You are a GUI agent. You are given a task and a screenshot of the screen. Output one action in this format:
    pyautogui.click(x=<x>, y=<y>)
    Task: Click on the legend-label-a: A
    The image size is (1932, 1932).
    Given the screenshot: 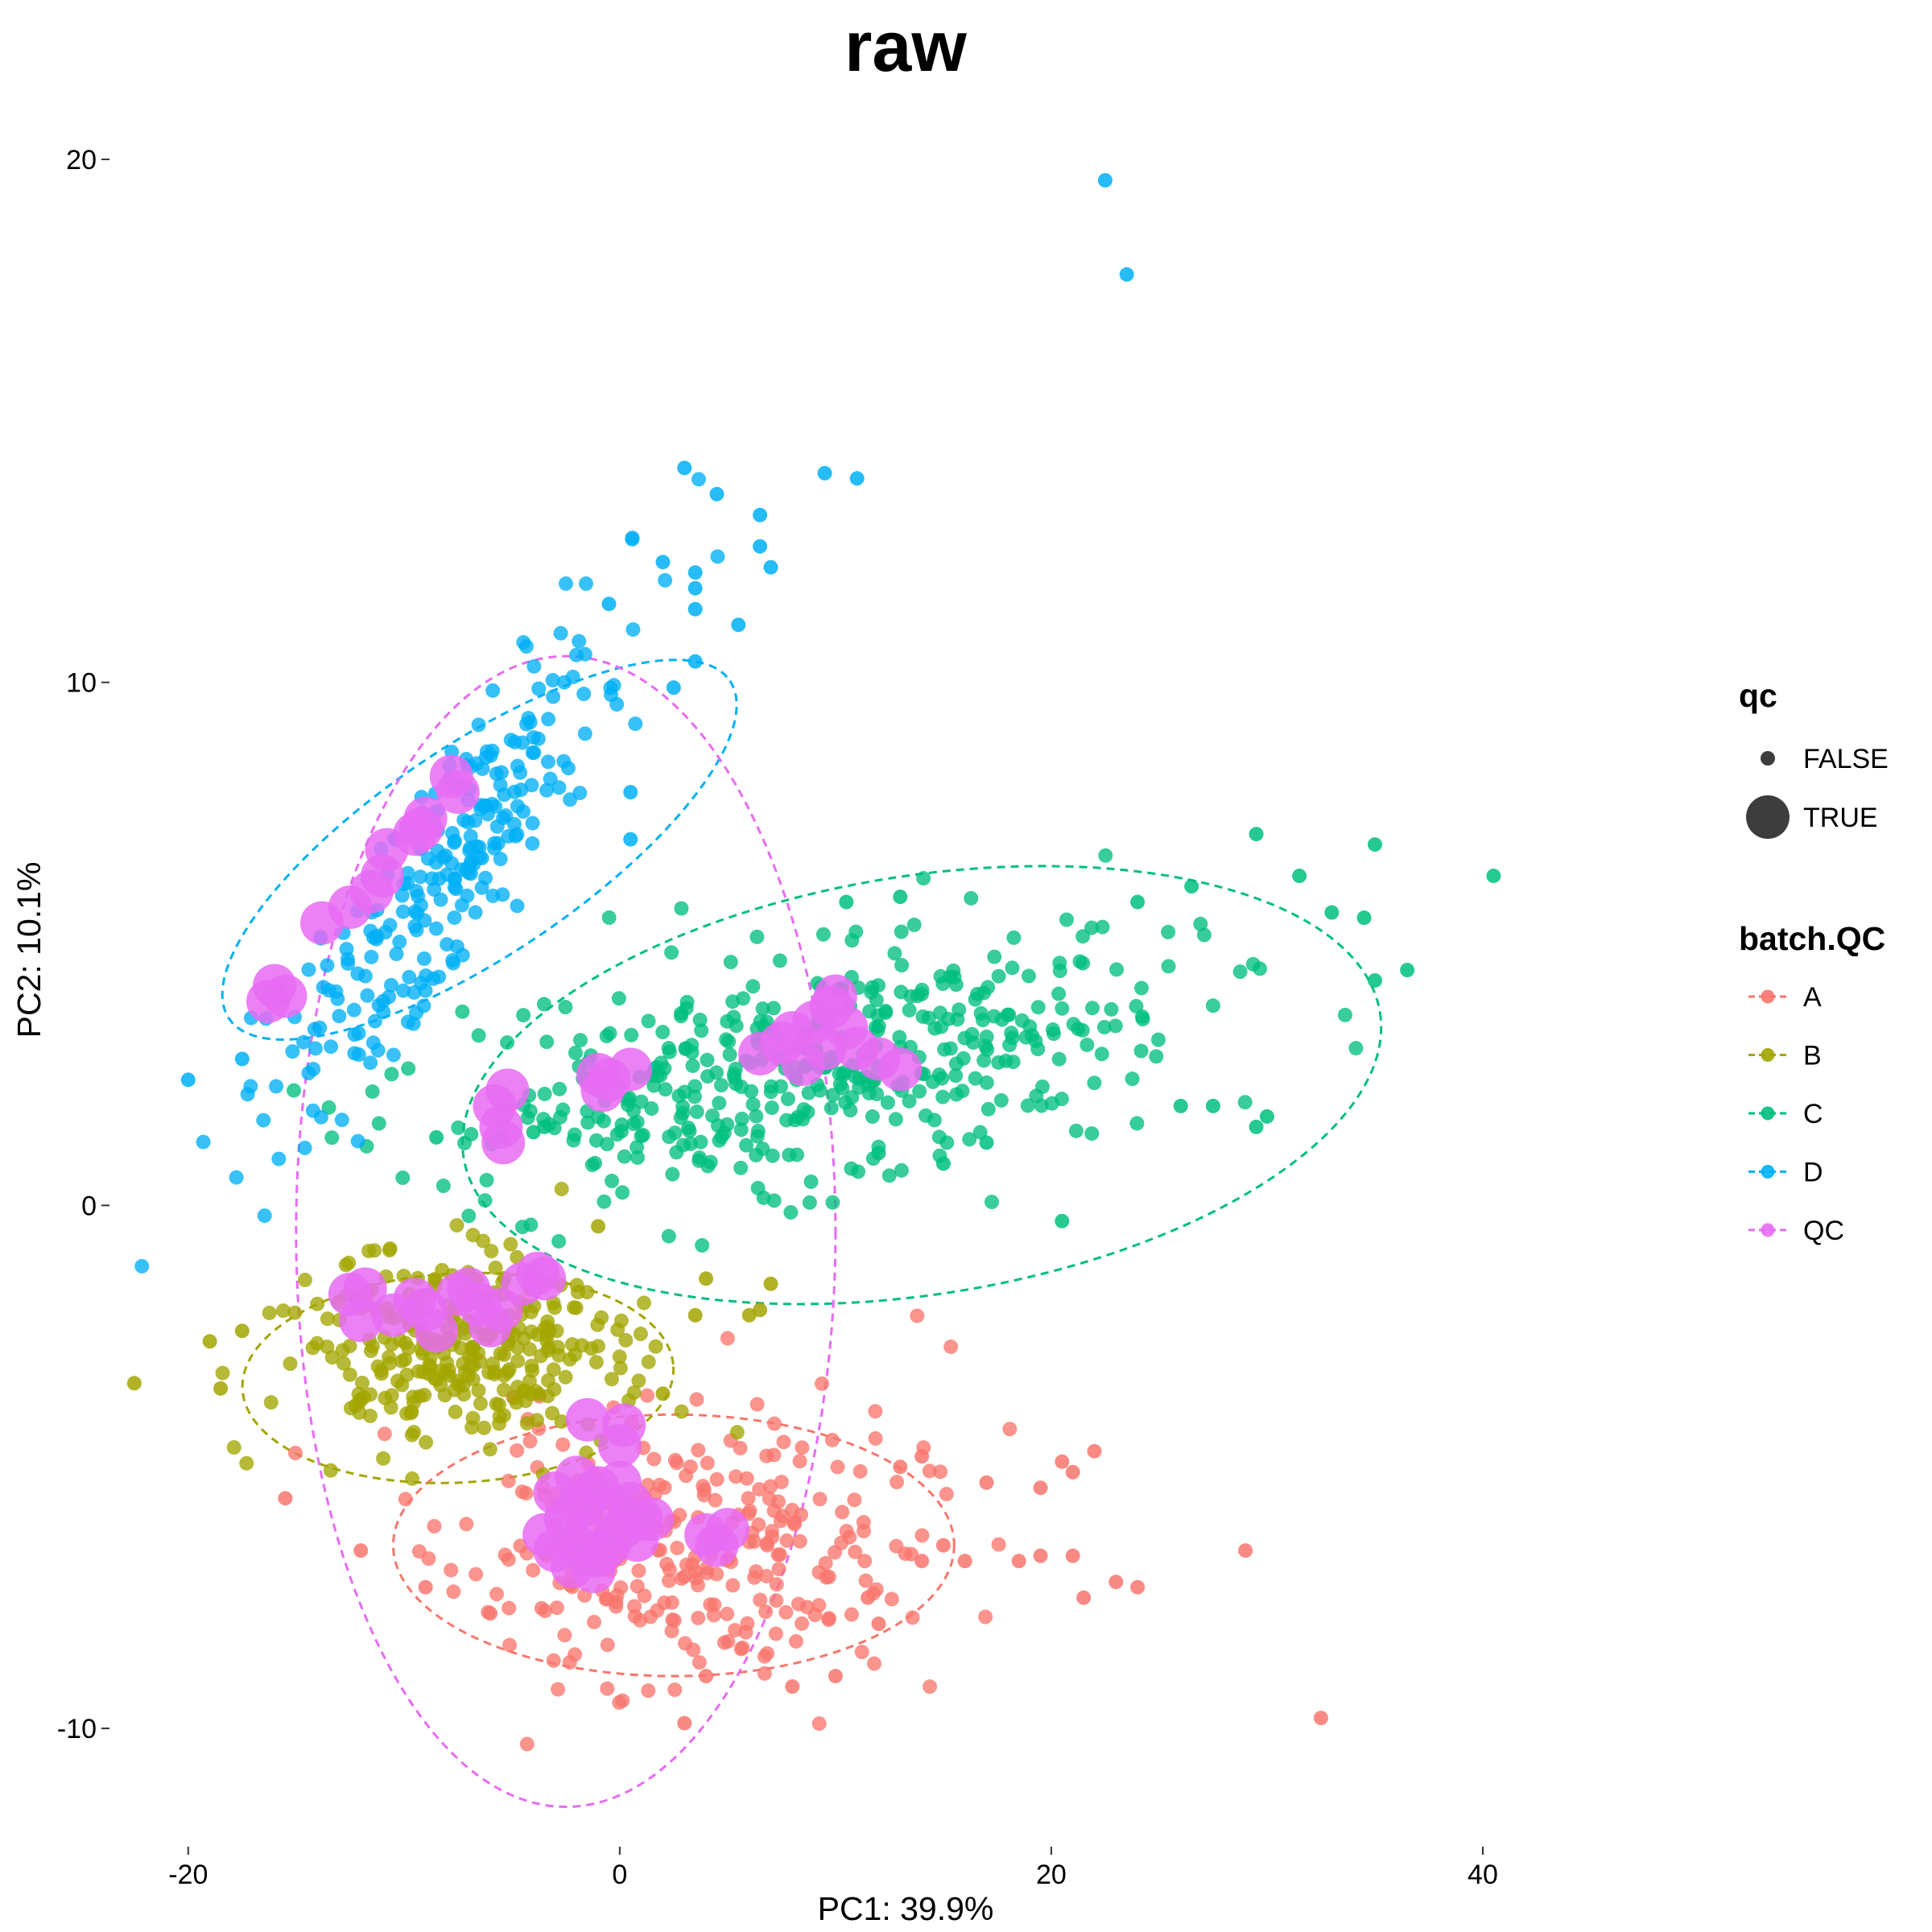 What is the action you would take?
    pyautogui.click(x=1812, y=997)
    